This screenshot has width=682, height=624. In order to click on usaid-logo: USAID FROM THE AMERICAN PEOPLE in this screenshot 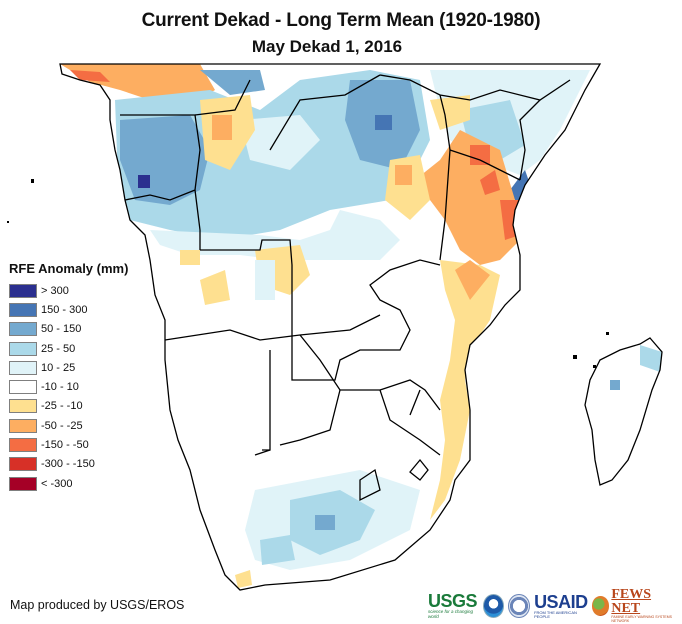, I will do `click(561, 606)`.